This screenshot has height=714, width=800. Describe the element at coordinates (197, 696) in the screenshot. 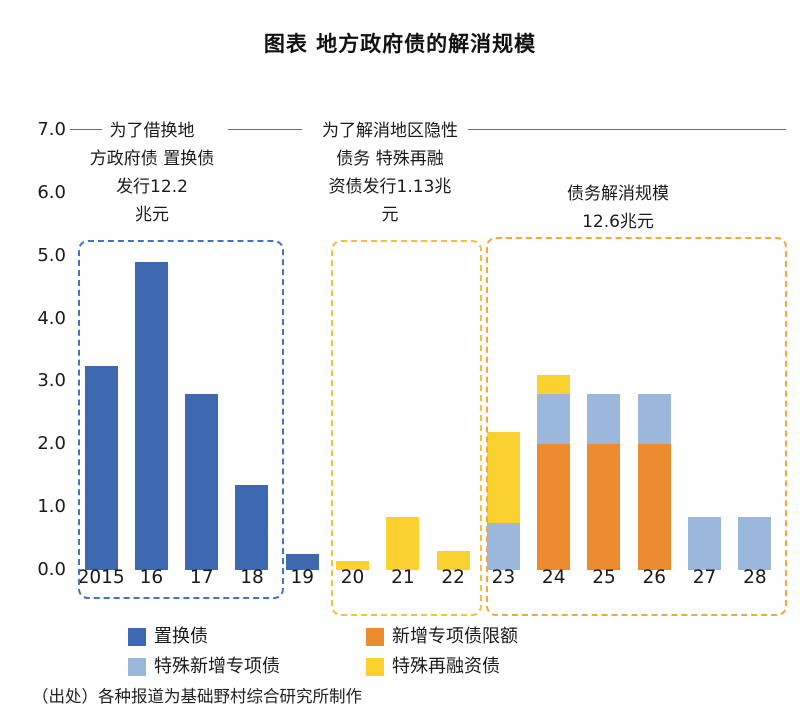

I see `source-note: （出处）各种报道为基础野村综合研究所制作` at that location.